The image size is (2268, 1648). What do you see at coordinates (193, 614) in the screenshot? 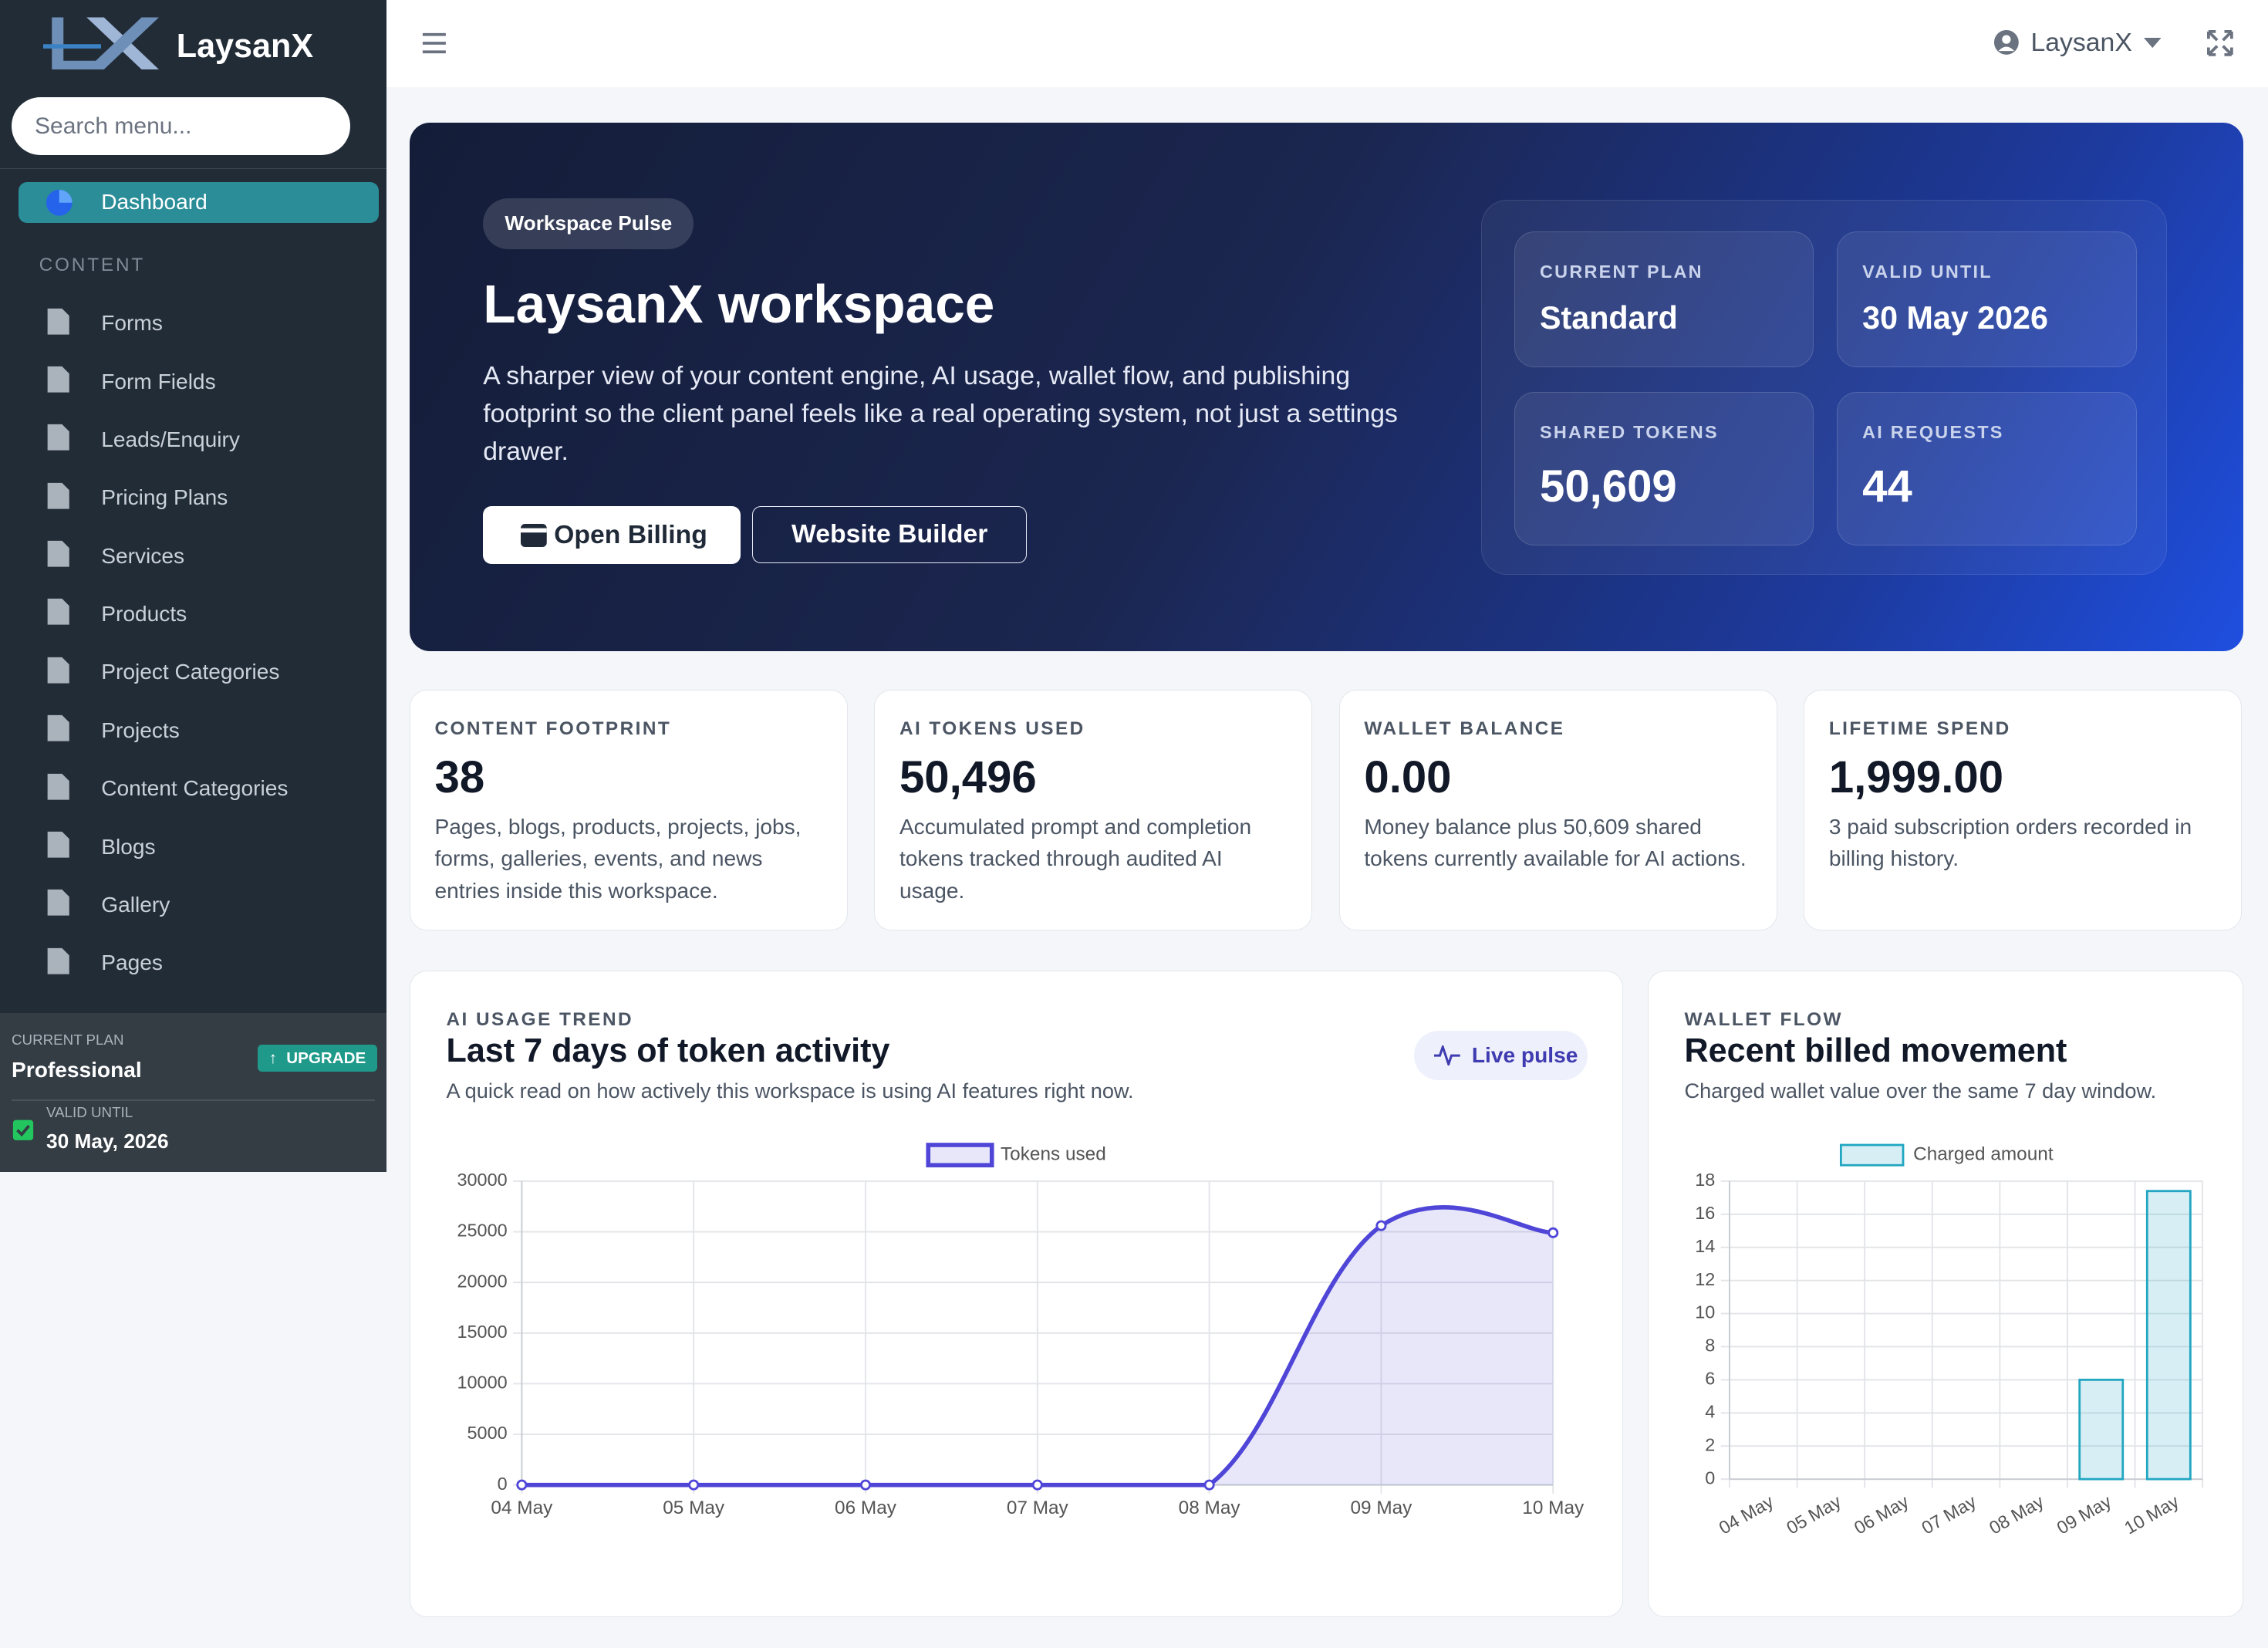
I see `menu-item: Products` at bounding box center [193, 614].